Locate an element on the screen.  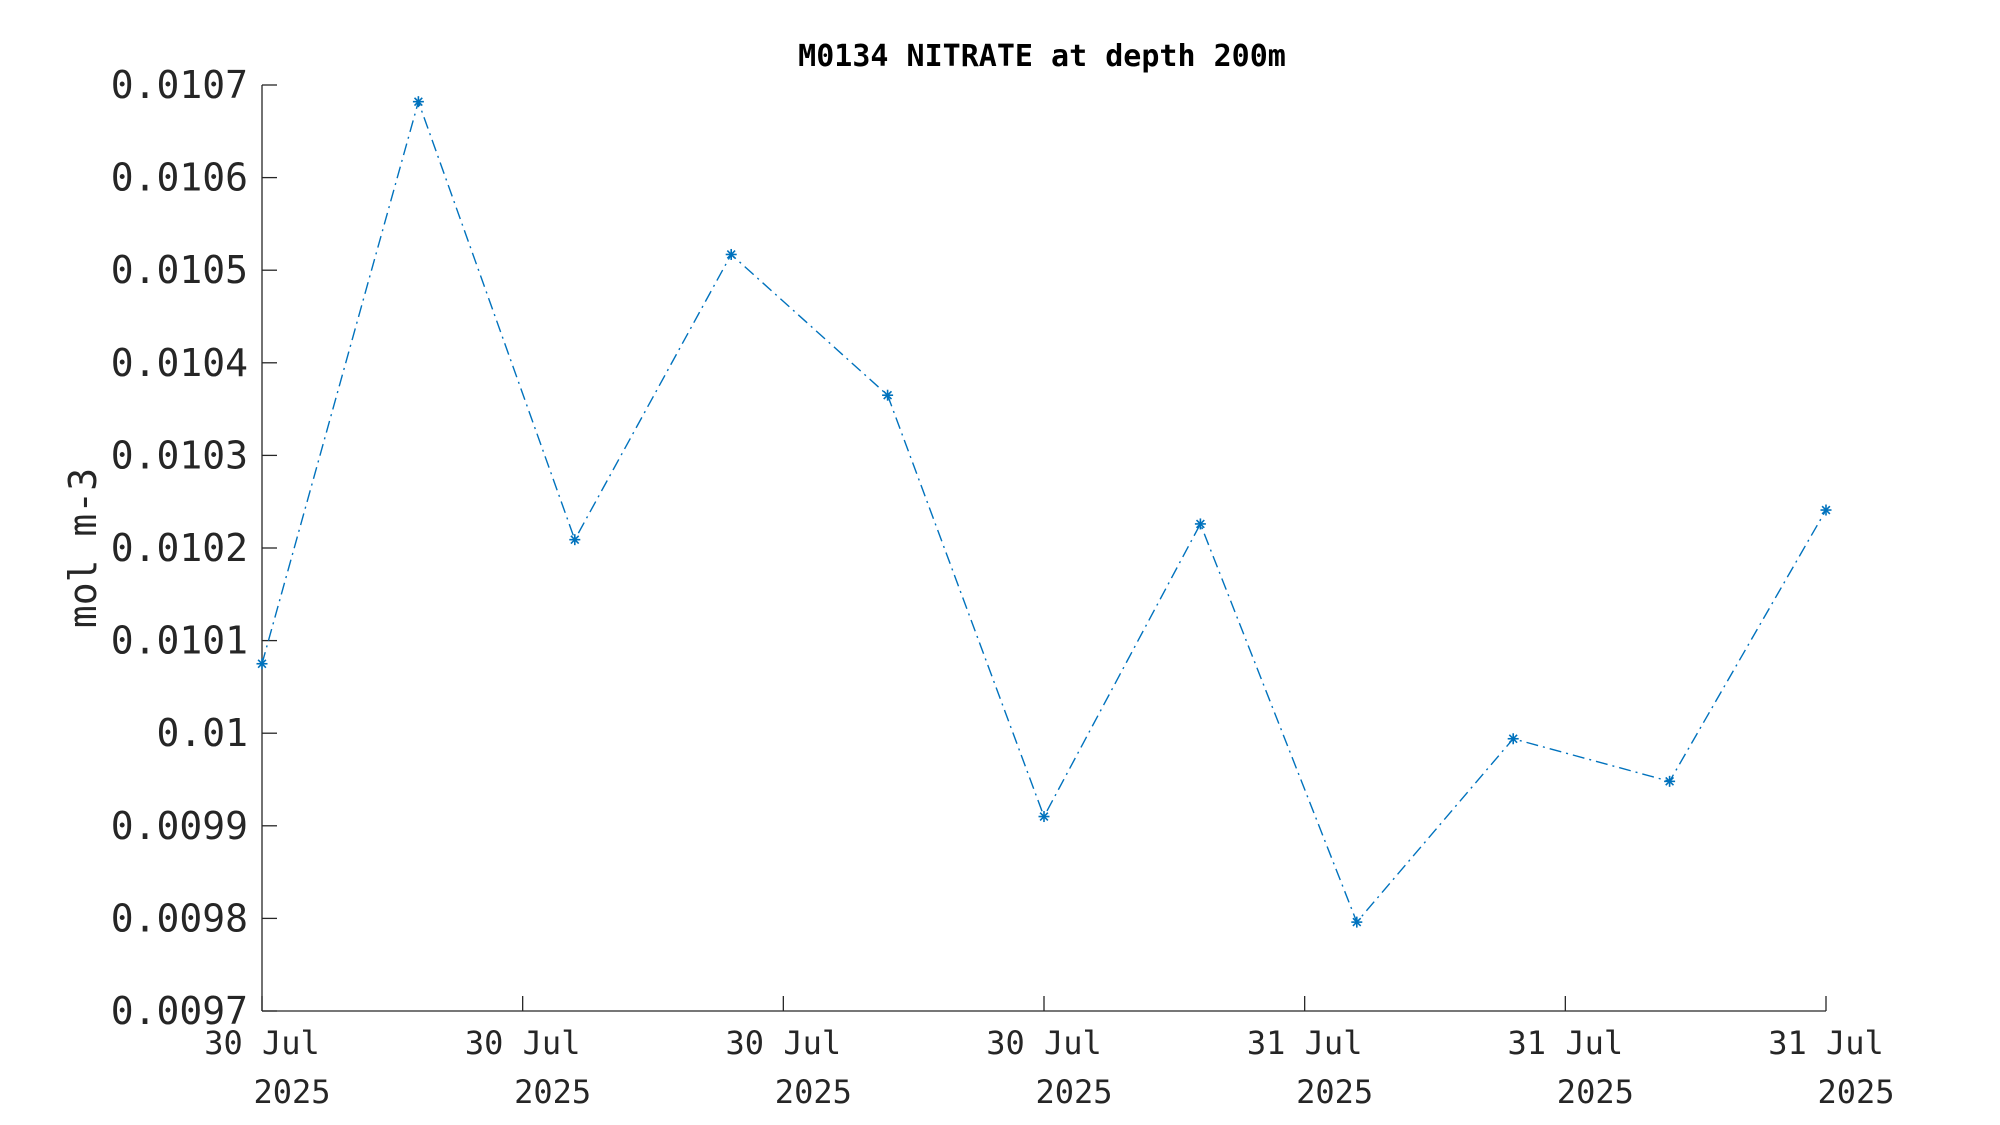
y-tick-label: 0.0097 is located at coordinates (179, 1011).